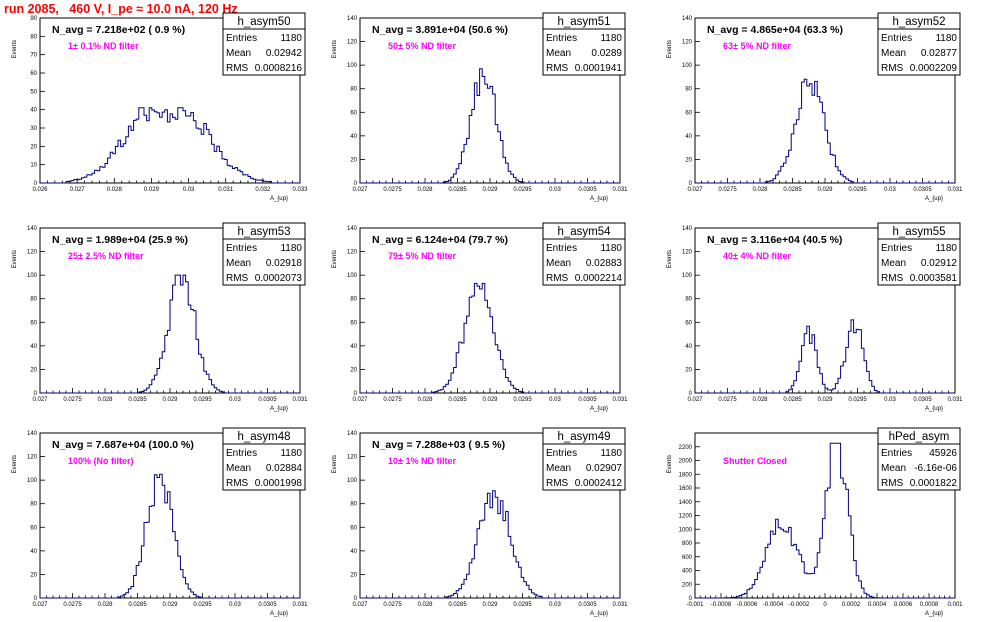 This screenshot has width=996, height=622. I want to click on x-tick-label: -0.0004, so click(773, 605).